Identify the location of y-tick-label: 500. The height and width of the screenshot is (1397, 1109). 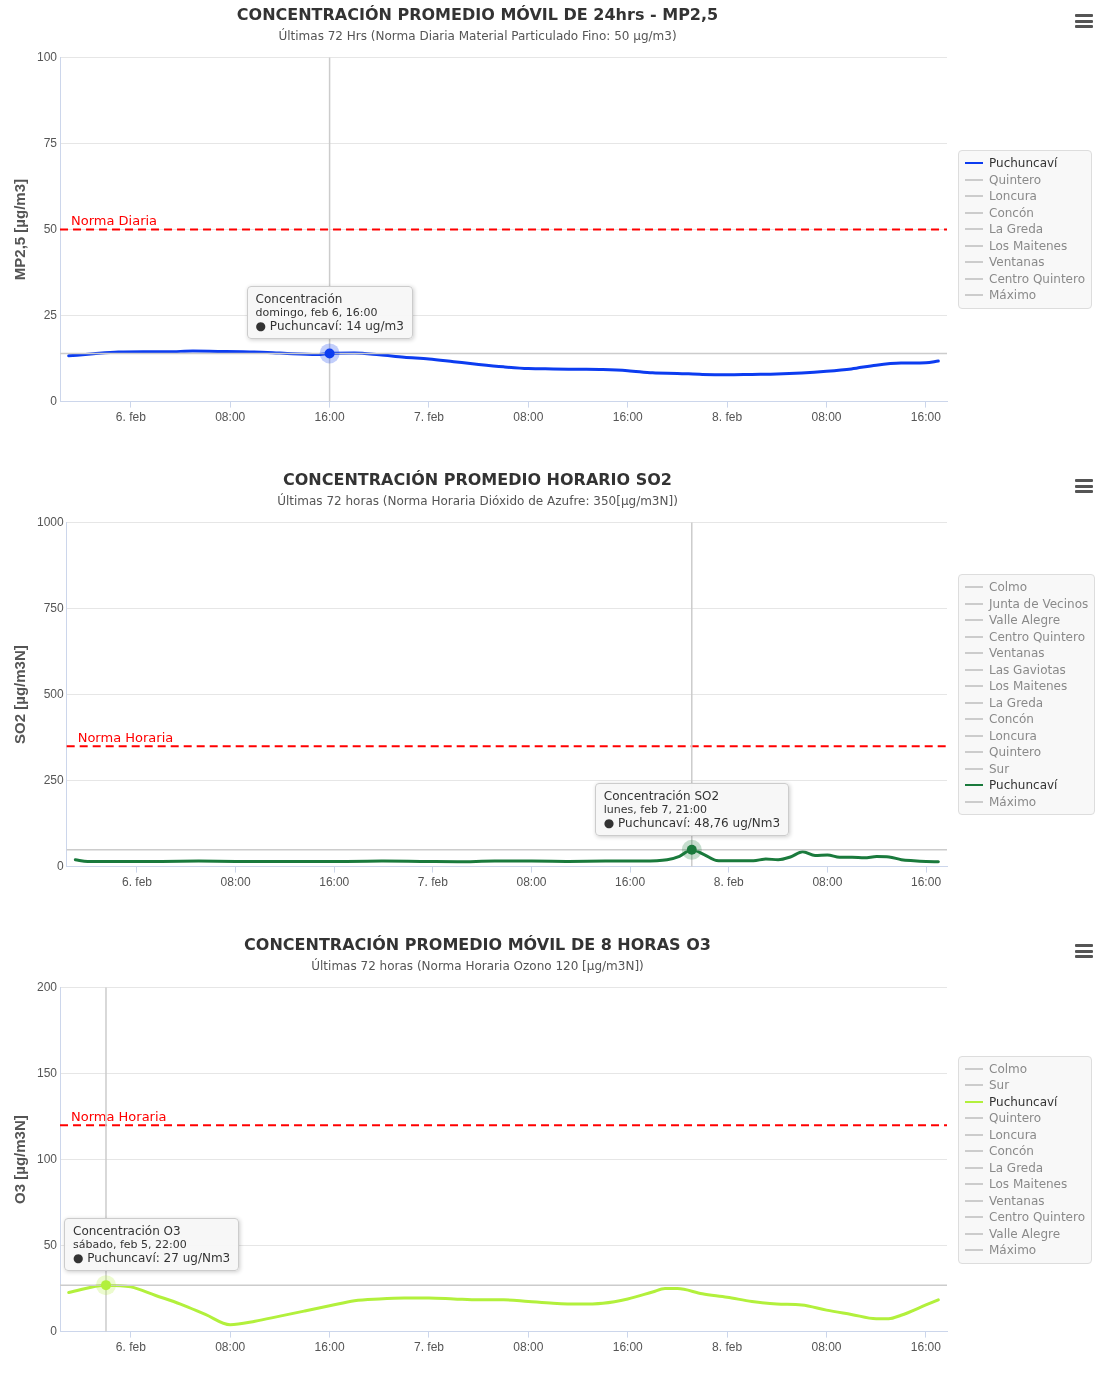
(54, 693).